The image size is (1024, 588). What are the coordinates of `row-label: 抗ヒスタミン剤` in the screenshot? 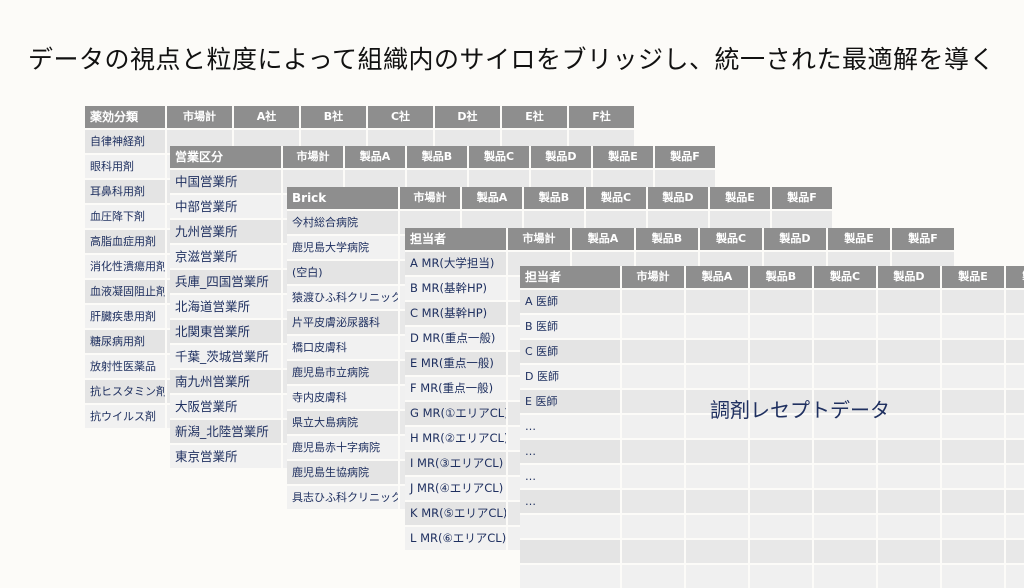 It's located at (125, 391).